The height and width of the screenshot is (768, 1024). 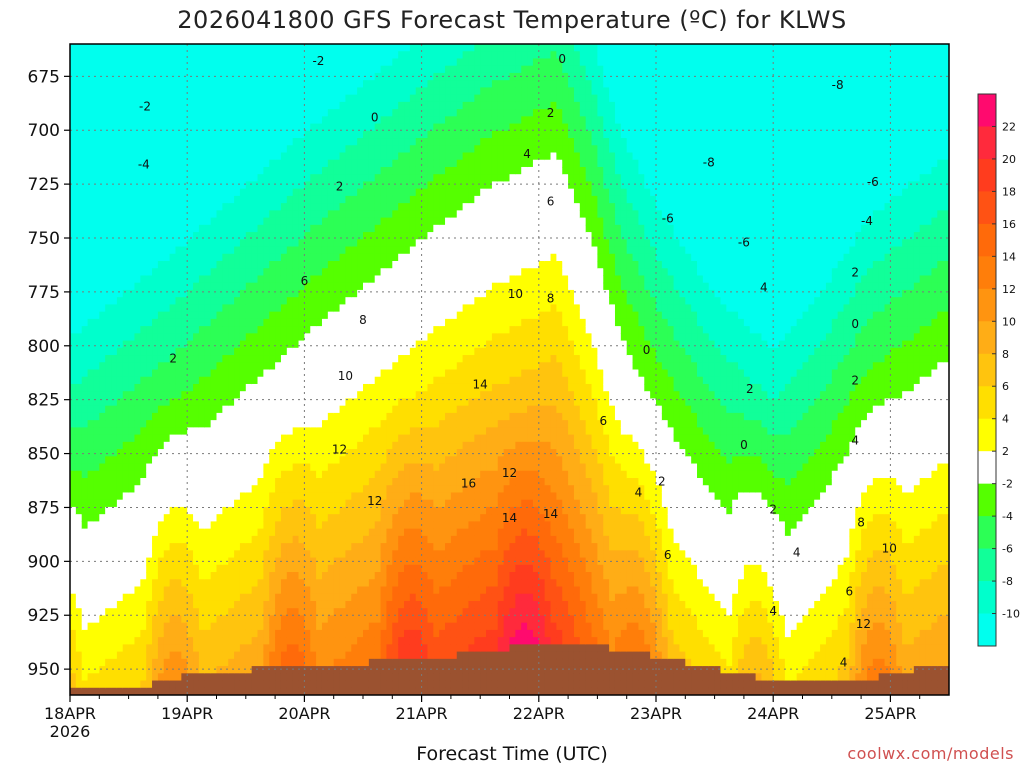 I want to click on credit-text: coolwx.com/models, so click(x=930, y=753).